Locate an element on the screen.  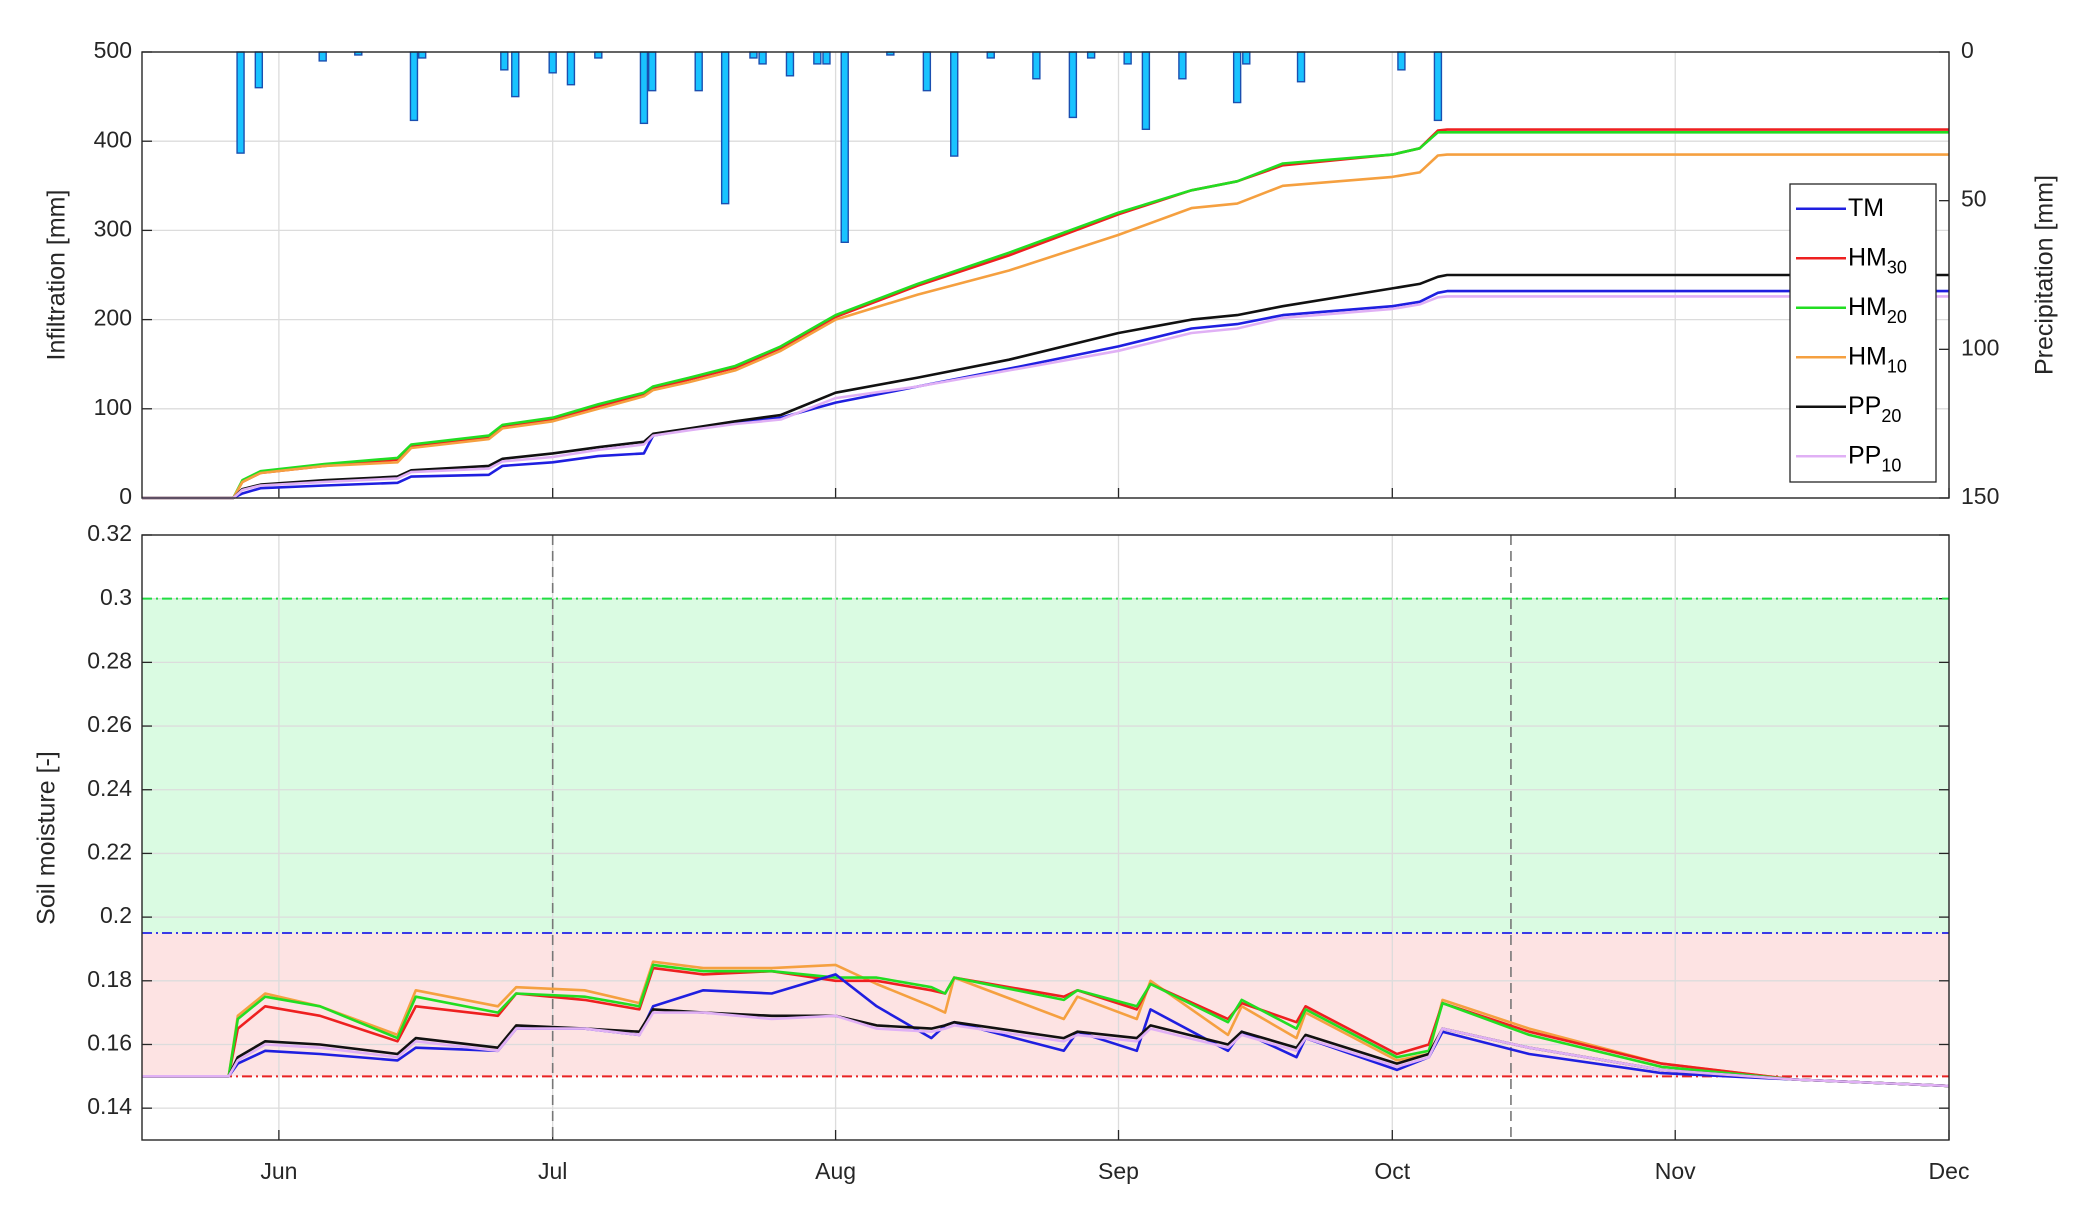
legend-label: HM30 is located at coordinates (1877, 260).